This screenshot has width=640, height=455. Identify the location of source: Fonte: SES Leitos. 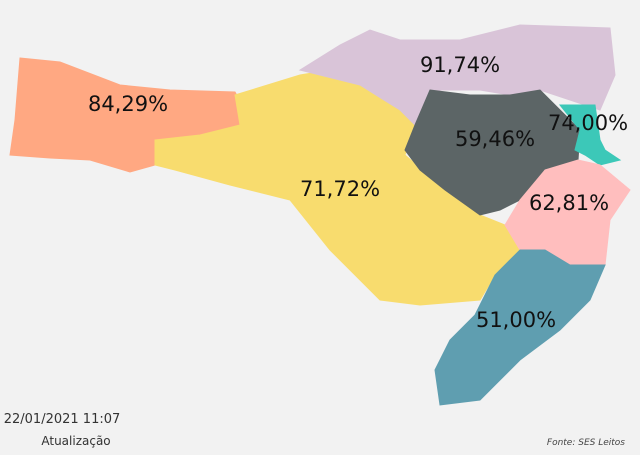
(586, 443).